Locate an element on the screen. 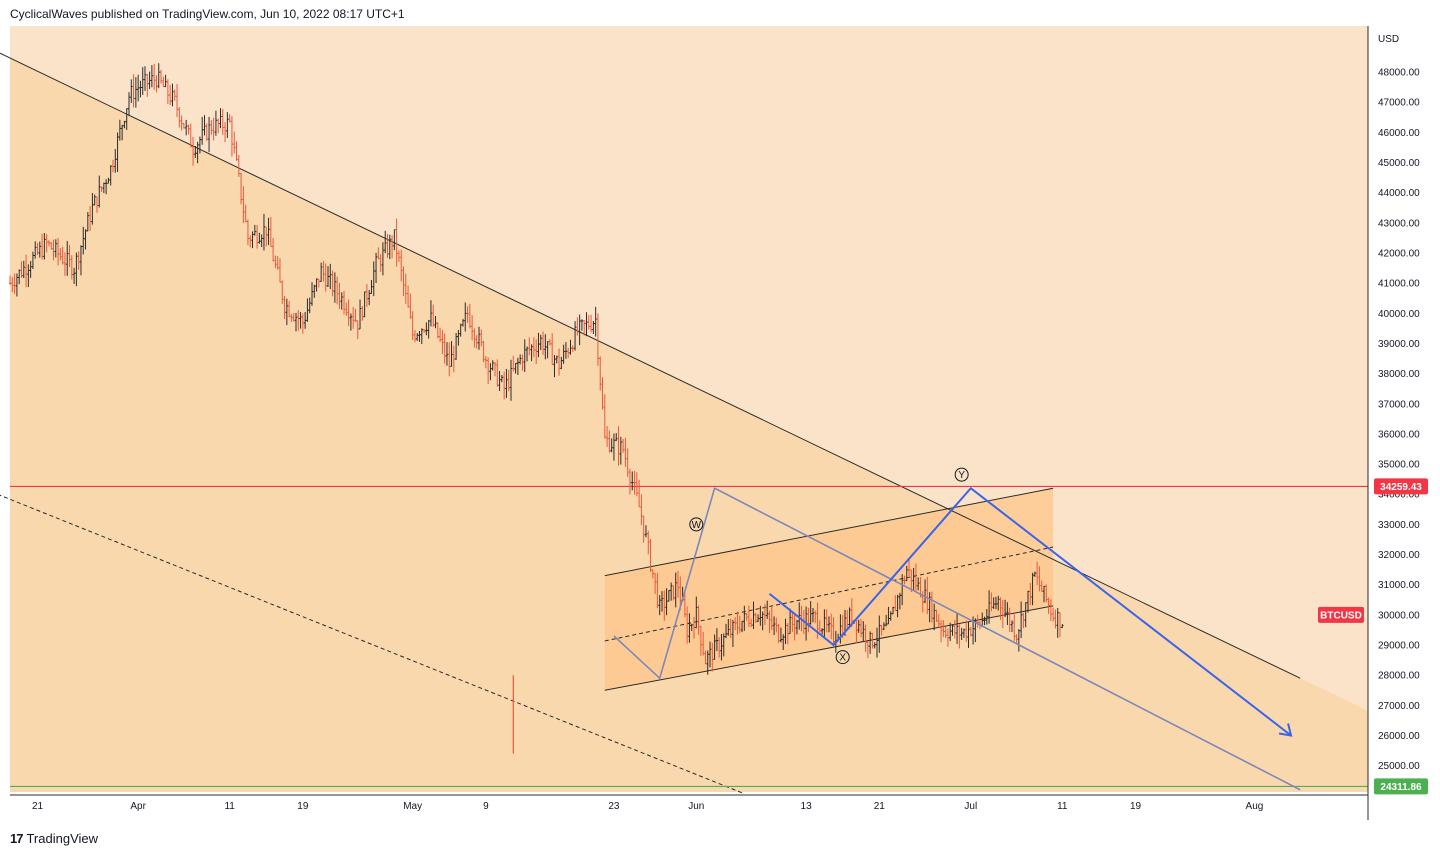 This screenshot has width=1440, height=856. price-tick-label: 34000.00 is located at coordinates (1399, 495).